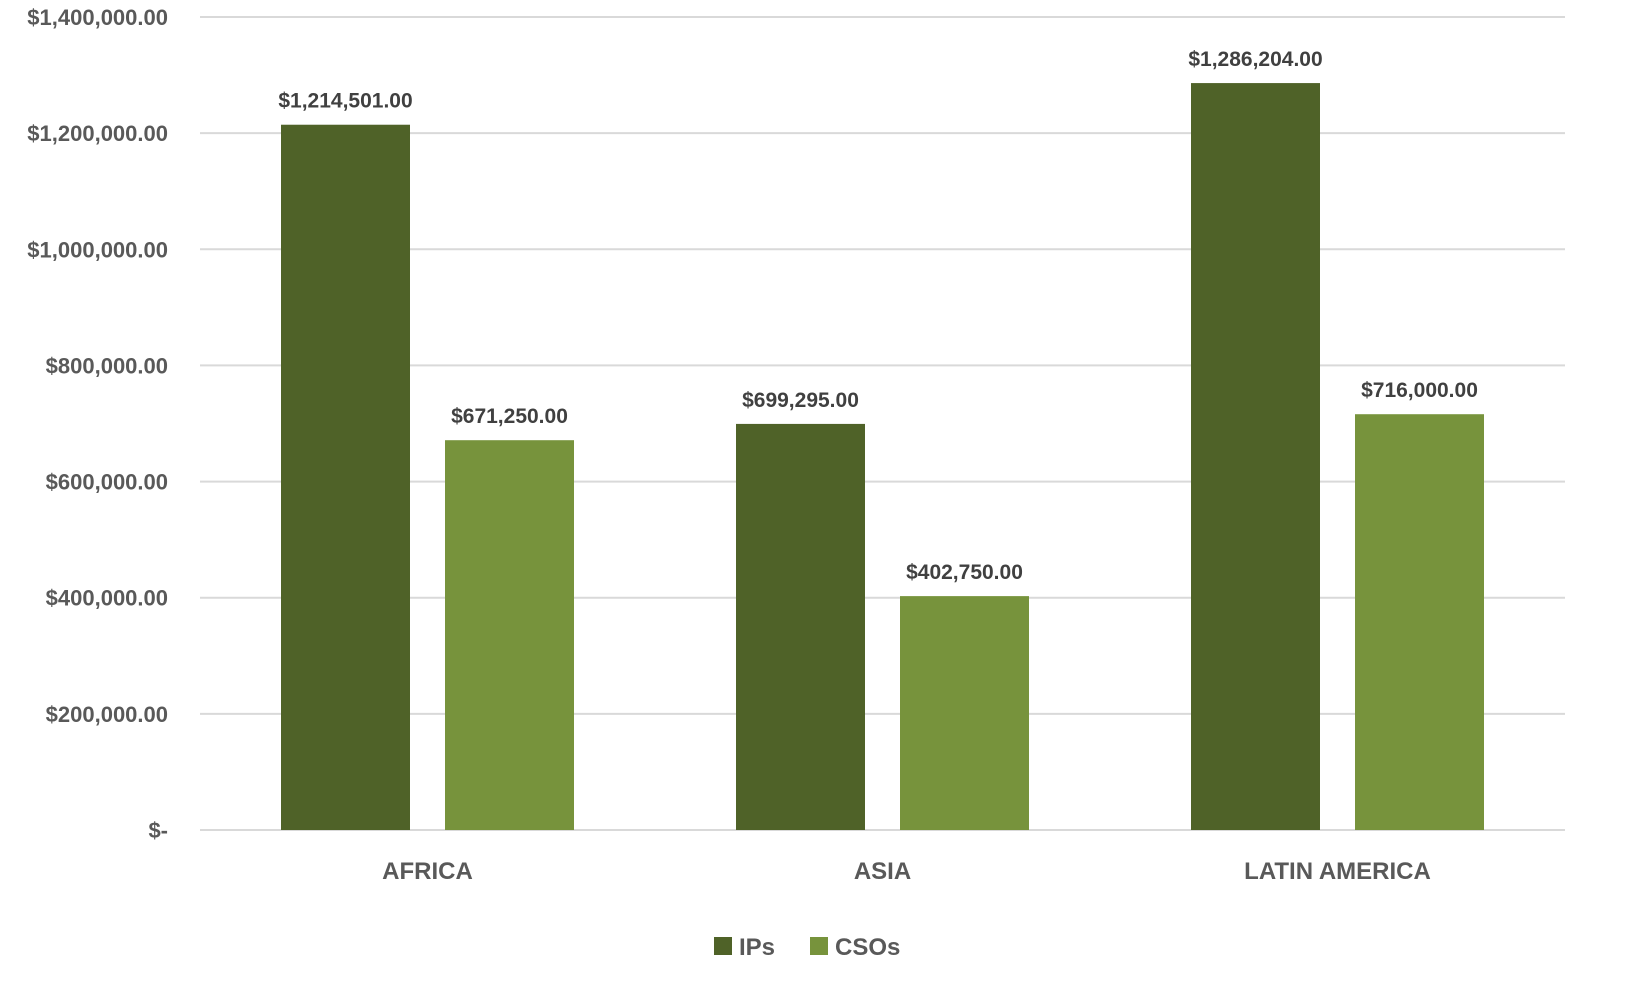 Image resolution: width=1625 pixels, height=994 pixels. What do you see at coordinates (1419, 622) in the screenshot?
I see `bar-csos-latin-america` at bounding box center [1419, 622].